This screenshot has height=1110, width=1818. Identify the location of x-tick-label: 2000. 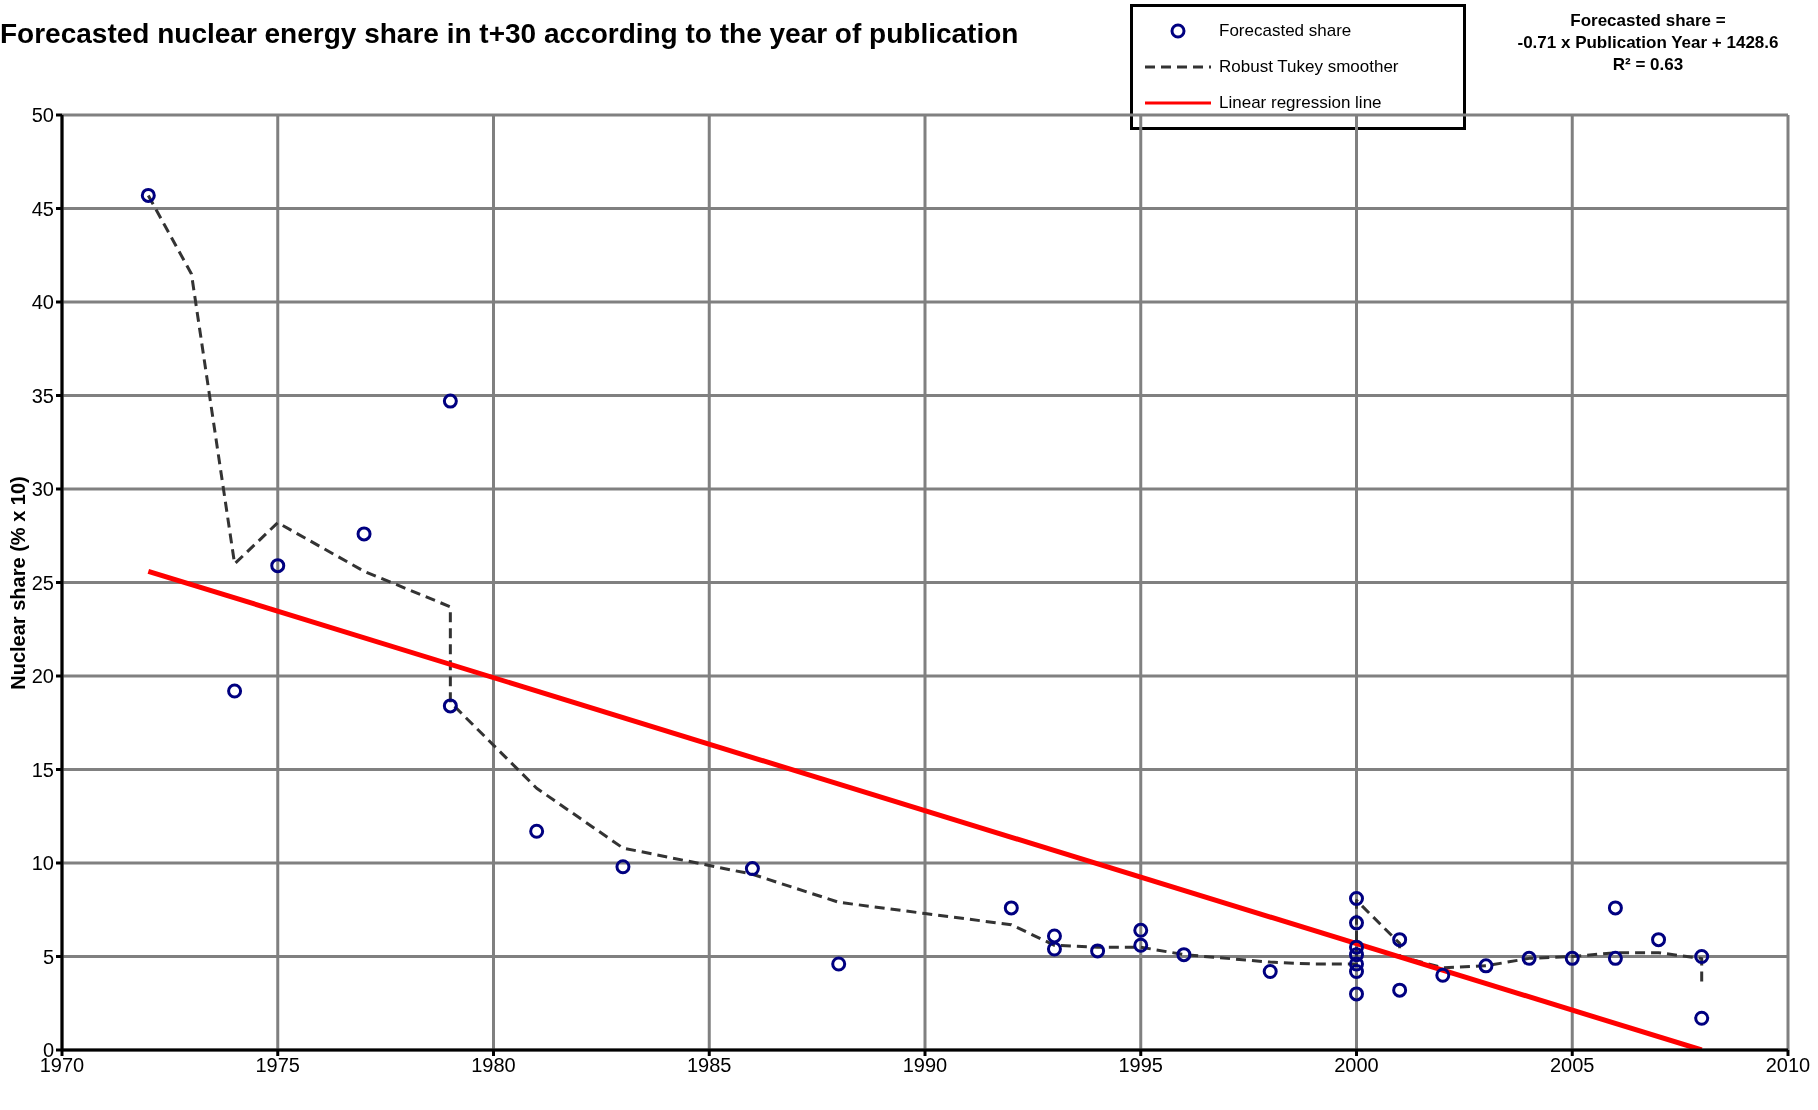
(1356, 1065).